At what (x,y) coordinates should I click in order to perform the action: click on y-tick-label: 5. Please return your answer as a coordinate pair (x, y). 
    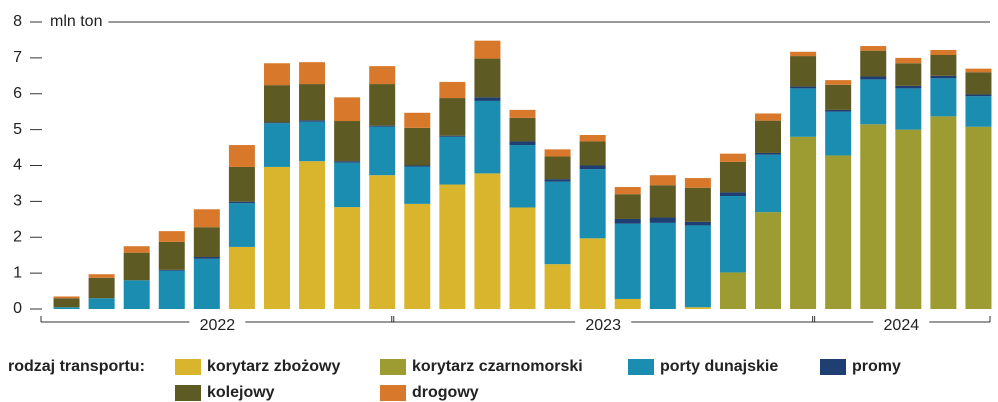
    Looking at the image, I should click on (17, 129).